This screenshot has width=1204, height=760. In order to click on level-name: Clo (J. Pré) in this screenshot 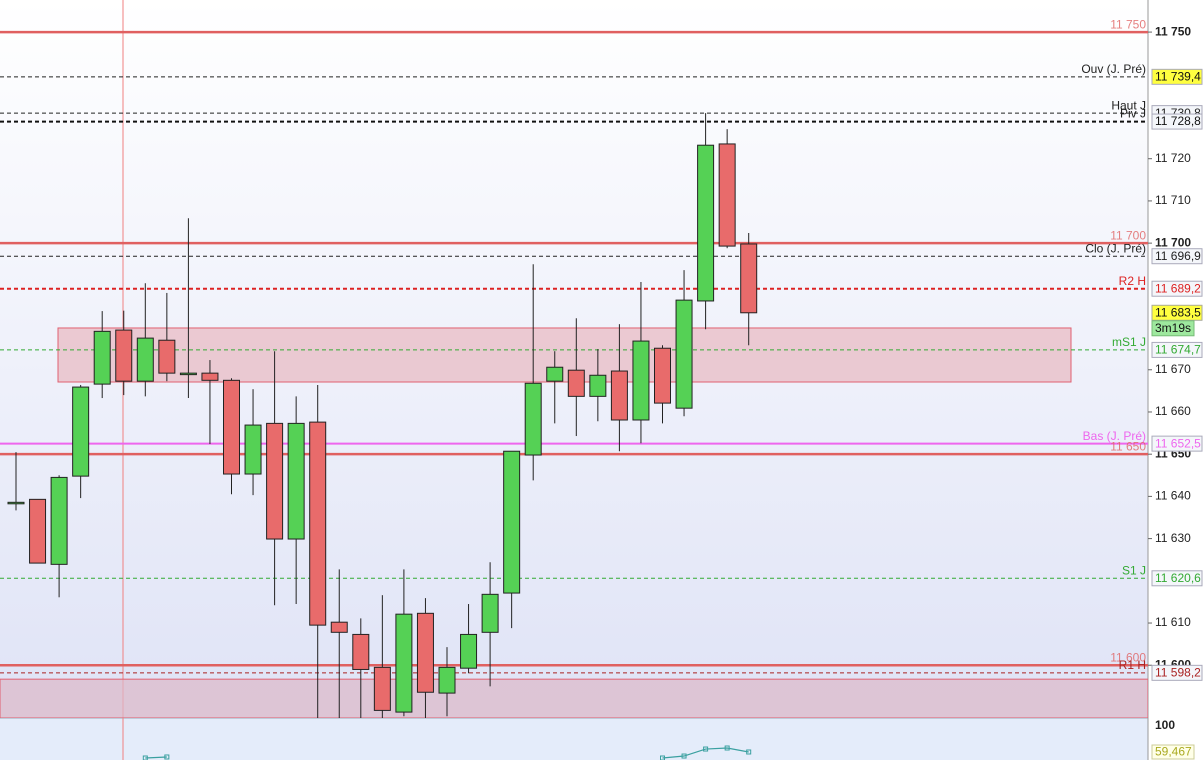, I will do `click(1115, 248)`.